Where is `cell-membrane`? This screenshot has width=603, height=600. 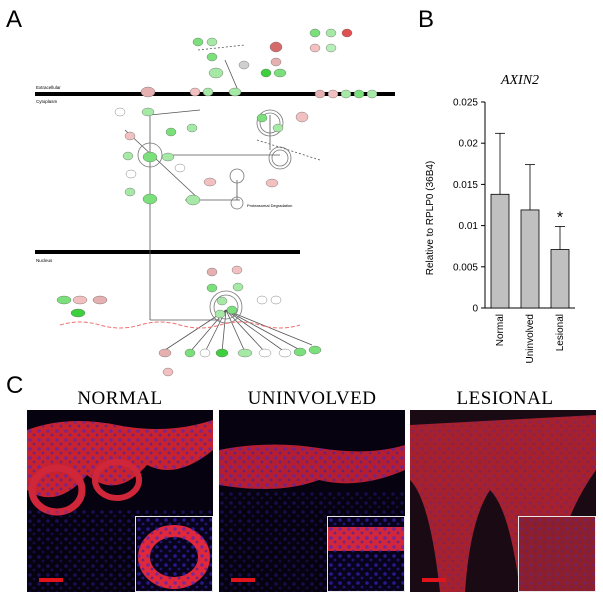
cell-membrane is located at coordinates (215, 94).